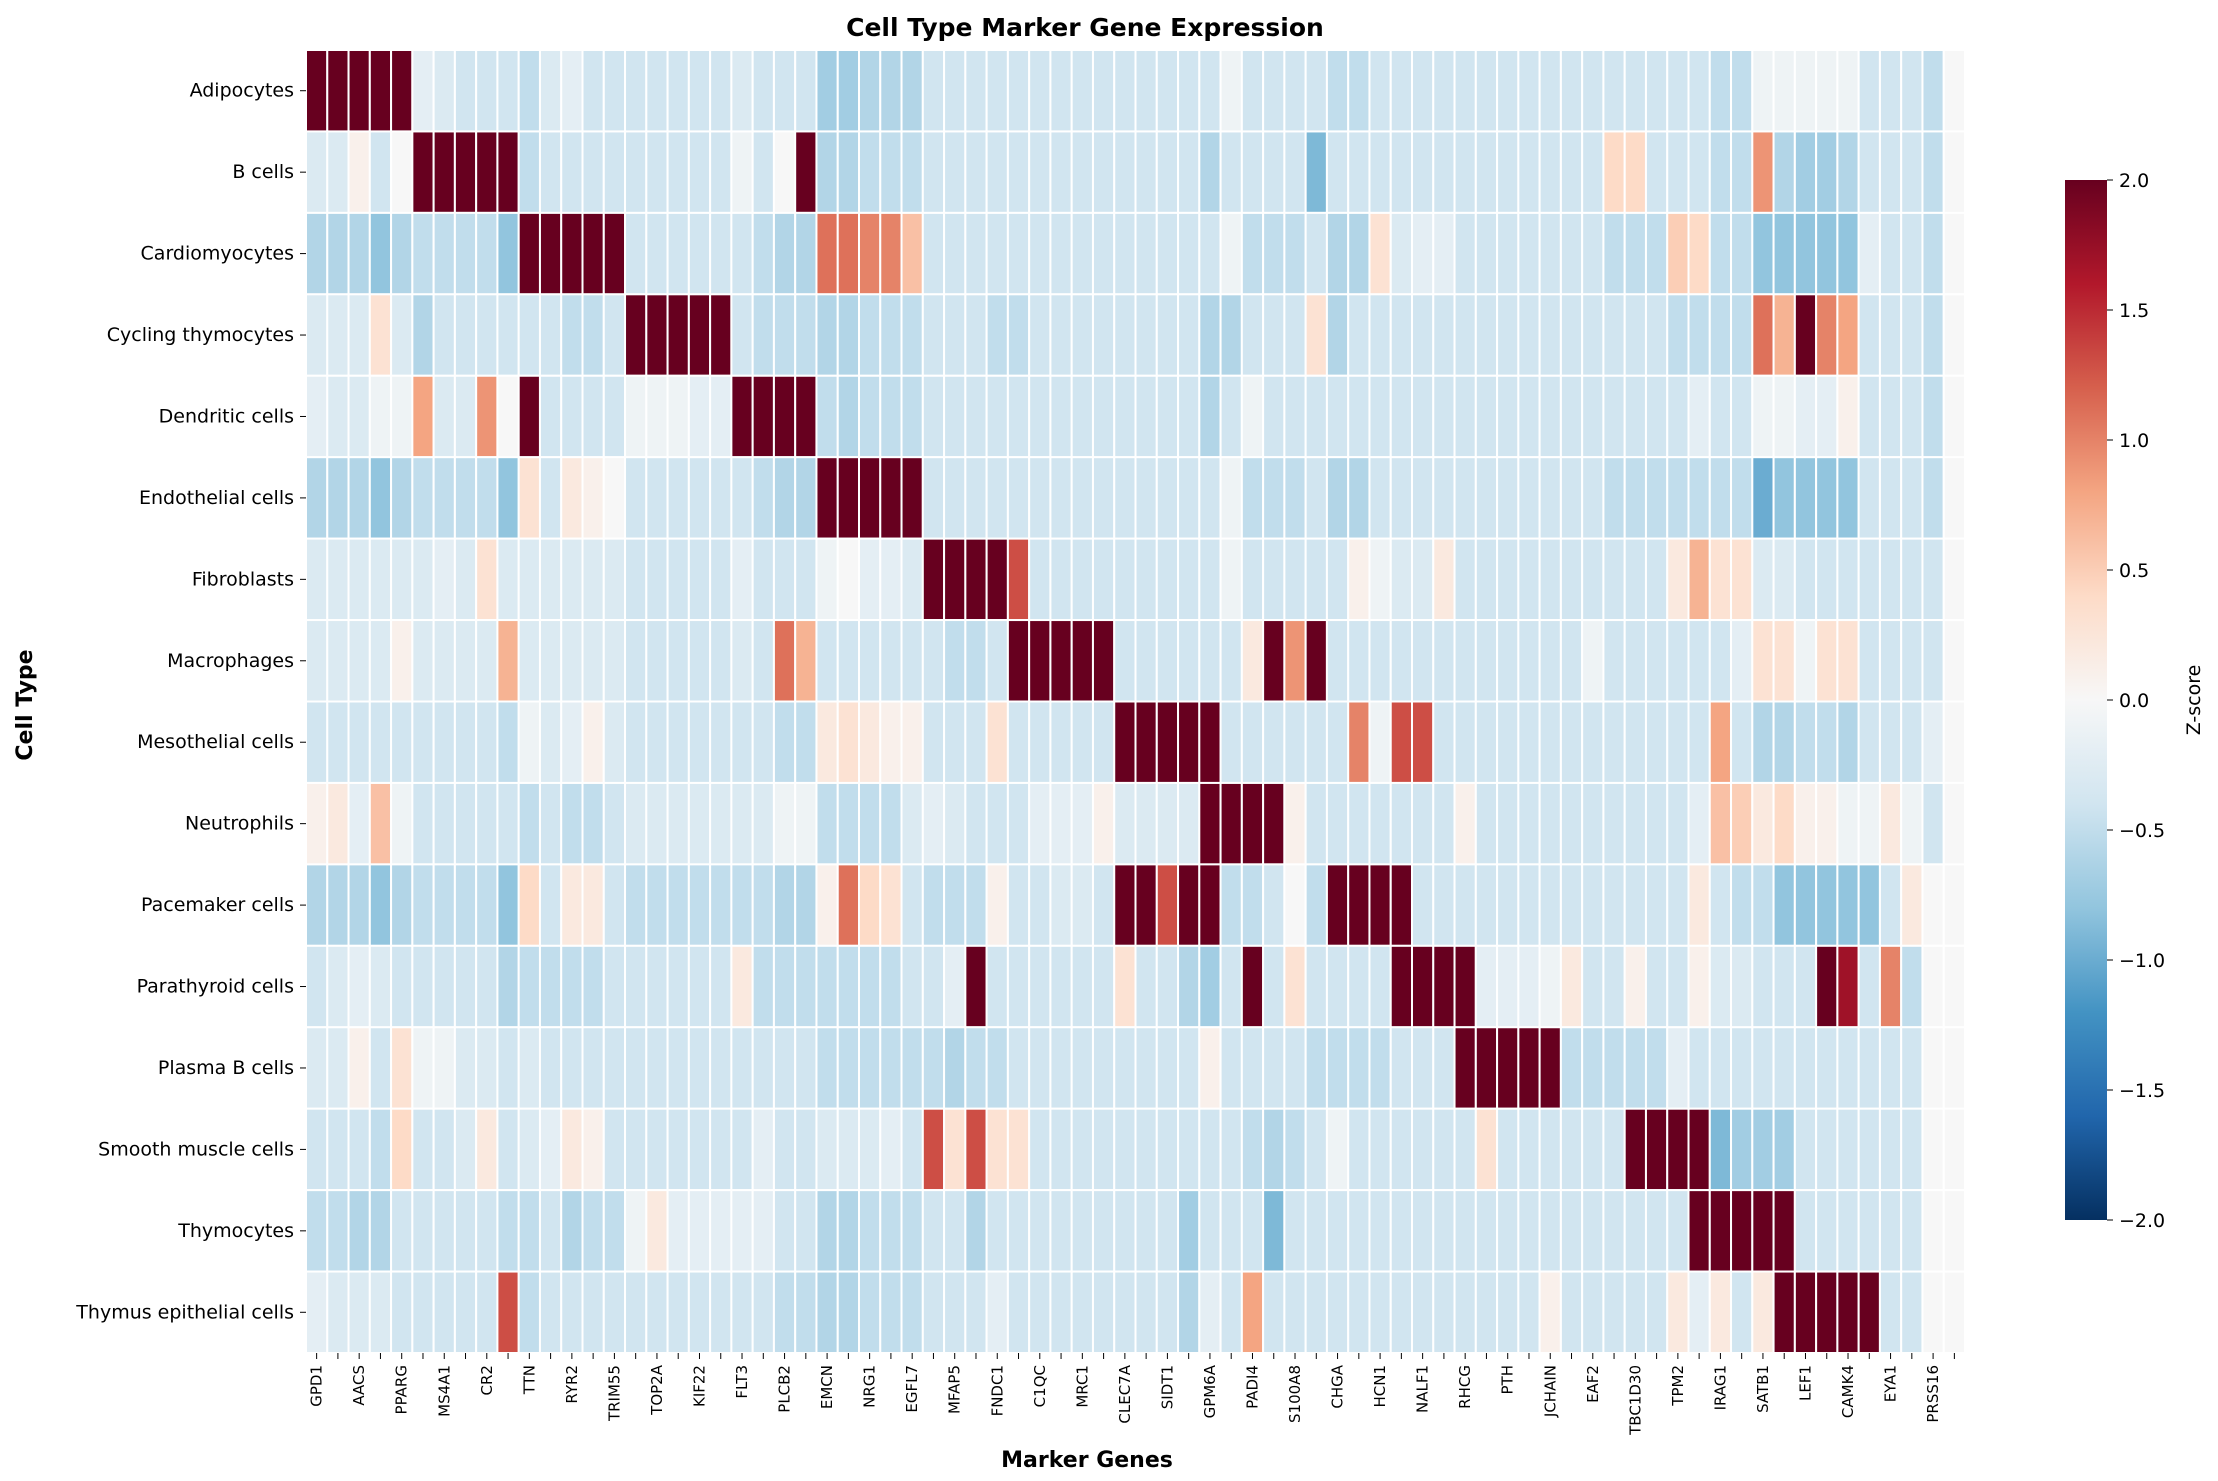 The image size is (2218, 1481). I want to click on x-tick-label: FNDC1, so click(997, 1390).